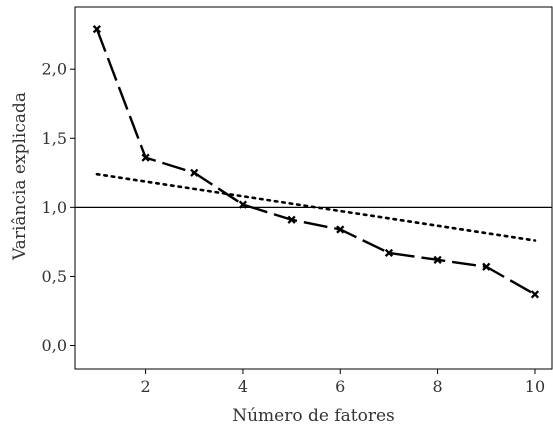  Describe the element at coordinates (438, 386) in the screenshot. I see `x-tick-label: 8` at that location.